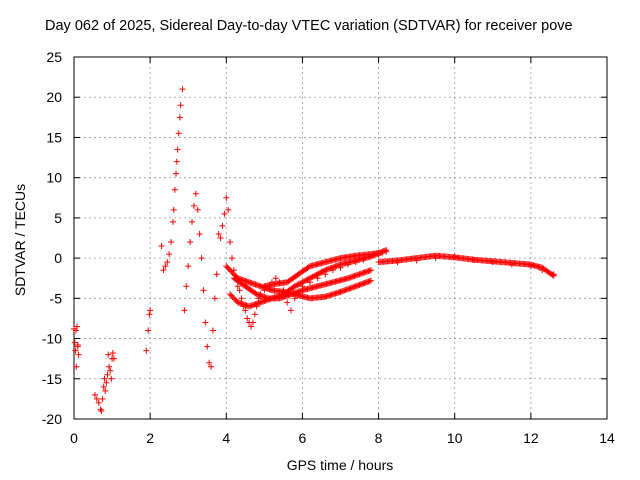  Describe the element at coordinates (56, 298) in the screenshot. I see `y-tick-label: -5` at that location.